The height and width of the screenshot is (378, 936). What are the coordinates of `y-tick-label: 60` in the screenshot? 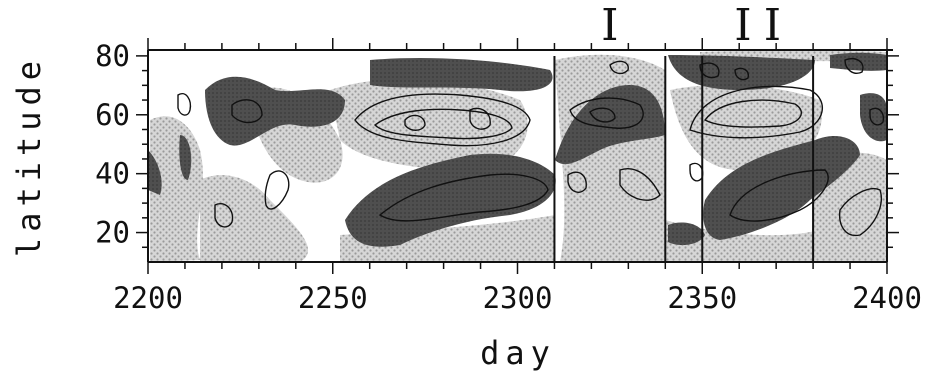 It's located at (112, 115).